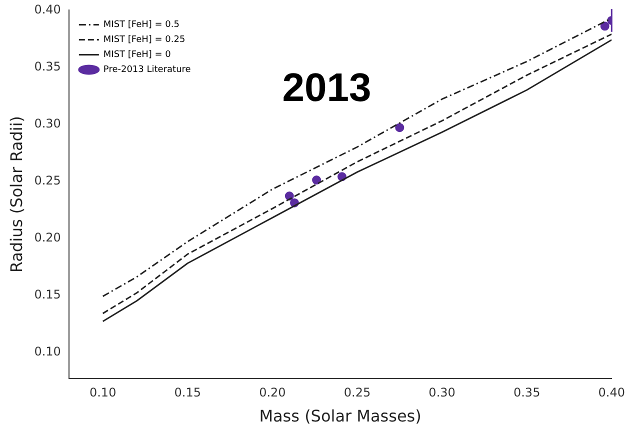 This screenshot has height=433, width=628. What do you see at coordinates (47, 294) in the screenshot?
I see `y-tick-label: 0.15` at bounding box center [47, 294].